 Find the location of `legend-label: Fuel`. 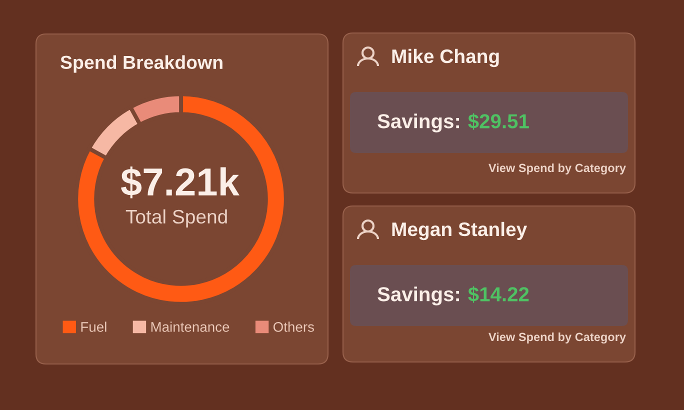

legend-label: Fuel is located at coordinates (93, 327).